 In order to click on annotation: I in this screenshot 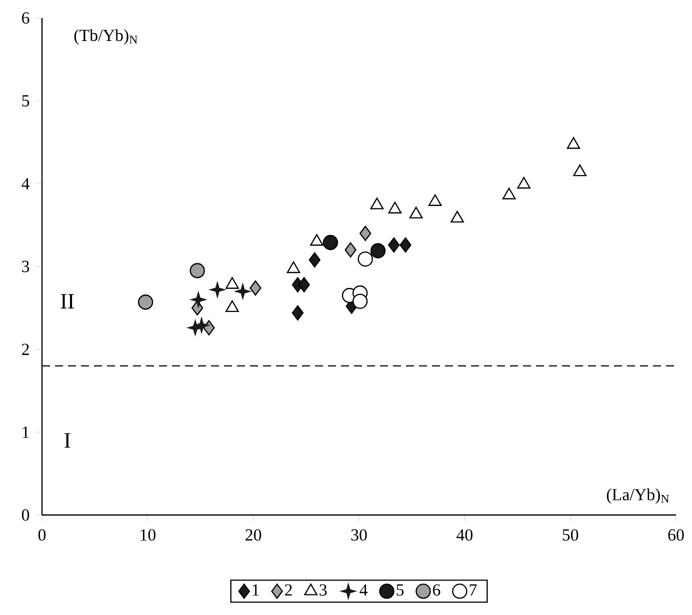, I will do `click(67, 440)`.